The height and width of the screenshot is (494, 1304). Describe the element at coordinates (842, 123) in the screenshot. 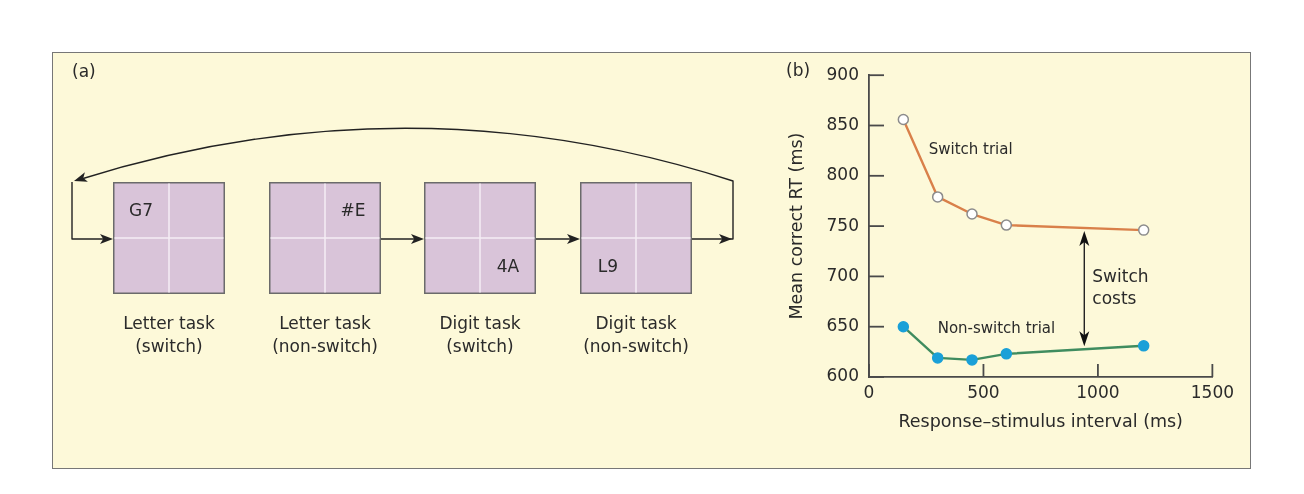

I see `y-tick-label: 850` at that location.